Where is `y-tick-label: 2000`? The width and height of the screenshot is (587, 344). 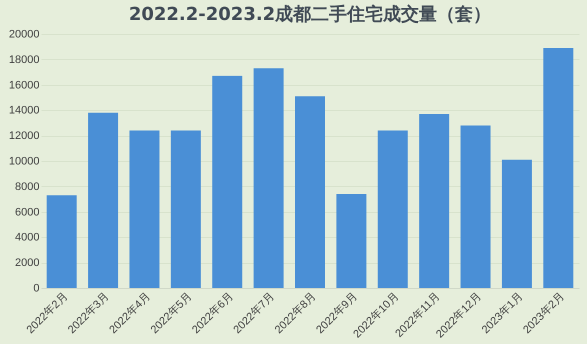 y-tick-label: 2000 is located at coordinates (27, 263).